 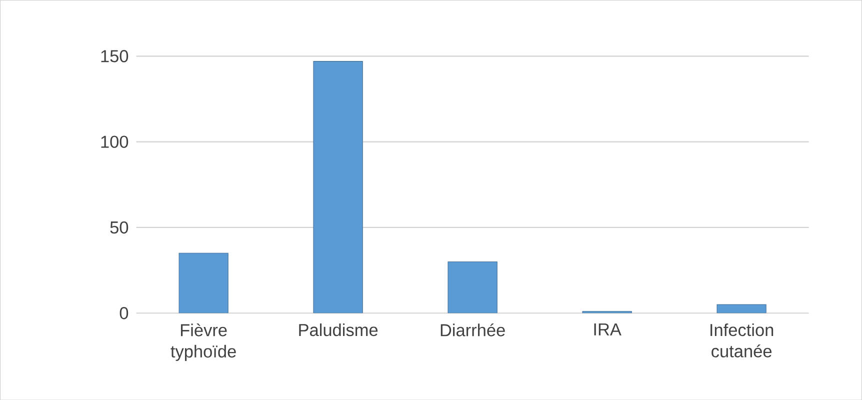 What do you see at coordinates (338, 329) in the screenshot?
I see `x-tick-label: Paludisme` at bounding box center [338, 329].